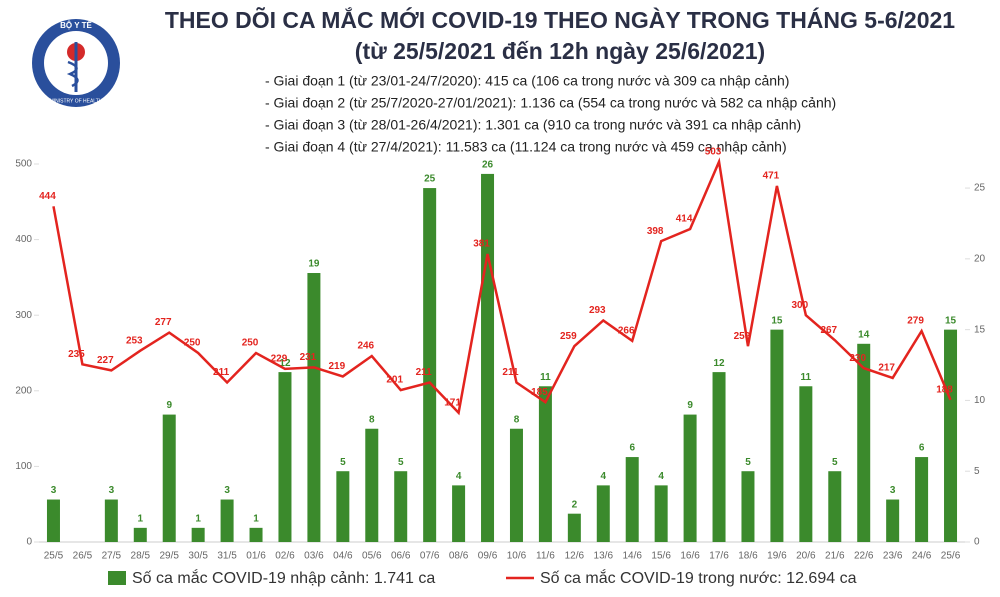 This screenshot has width=1000, height=597. Describe the element at coordinates (23, 315) in the screenshot. I see `y-tick-label: 300` at that location.